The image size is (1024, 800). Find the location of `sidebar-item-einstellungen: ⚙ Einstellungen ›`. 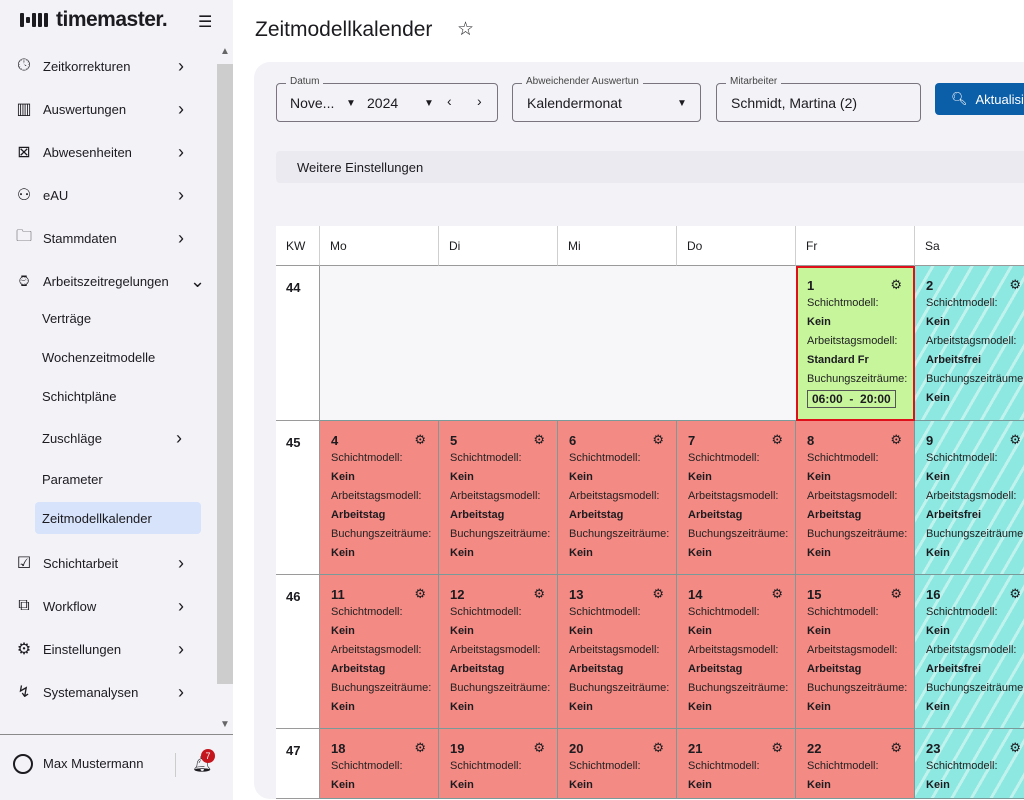

sidebar-item-einstellungen: ⚙ Einstellungen › is located at coordinates (109, 649).